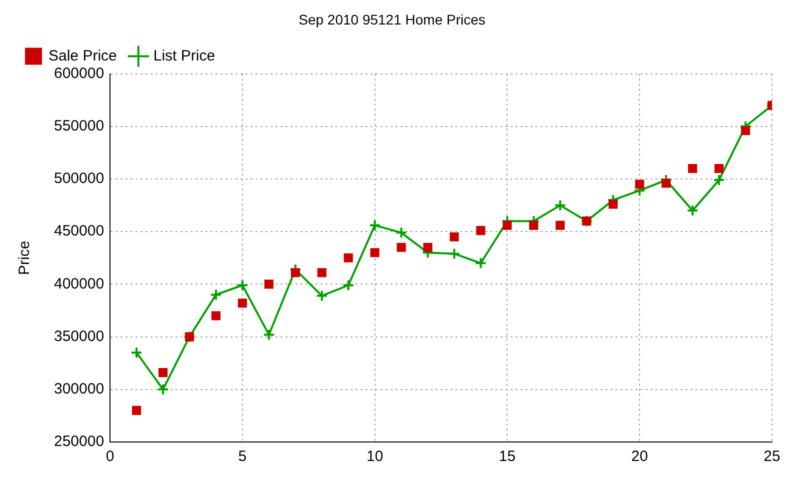 The image size is (800, 480). Describe the element at coordinates (392, 19) in the screenshot. I see `chart-title: Sep 2010 95121 Home Prices` at that location.